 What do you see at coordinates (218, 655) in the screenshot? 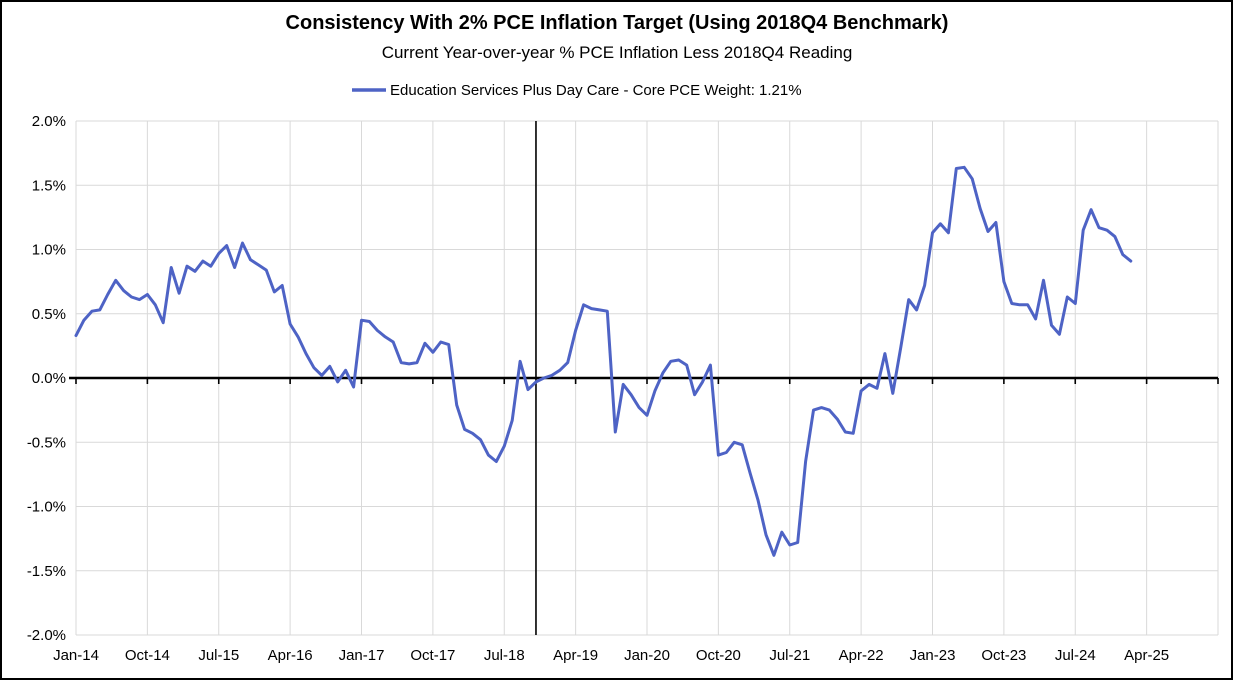
I see `x-tick-label: Jul-15` at bounding box center [218, 655].